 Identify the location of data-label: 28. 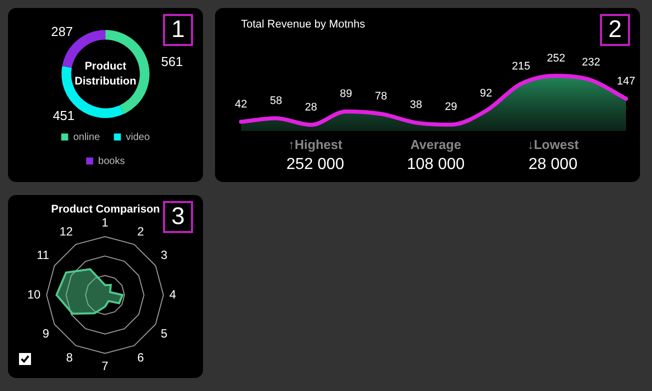
(311, 107).